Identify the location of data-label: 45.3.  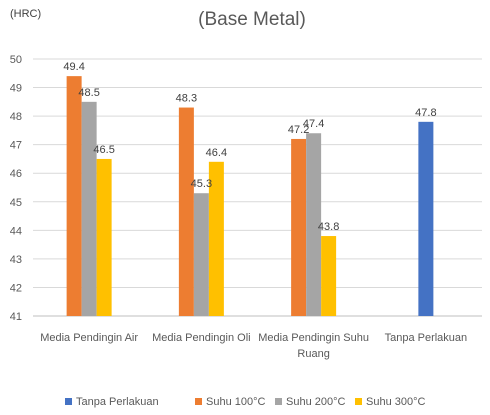
(201, 184).